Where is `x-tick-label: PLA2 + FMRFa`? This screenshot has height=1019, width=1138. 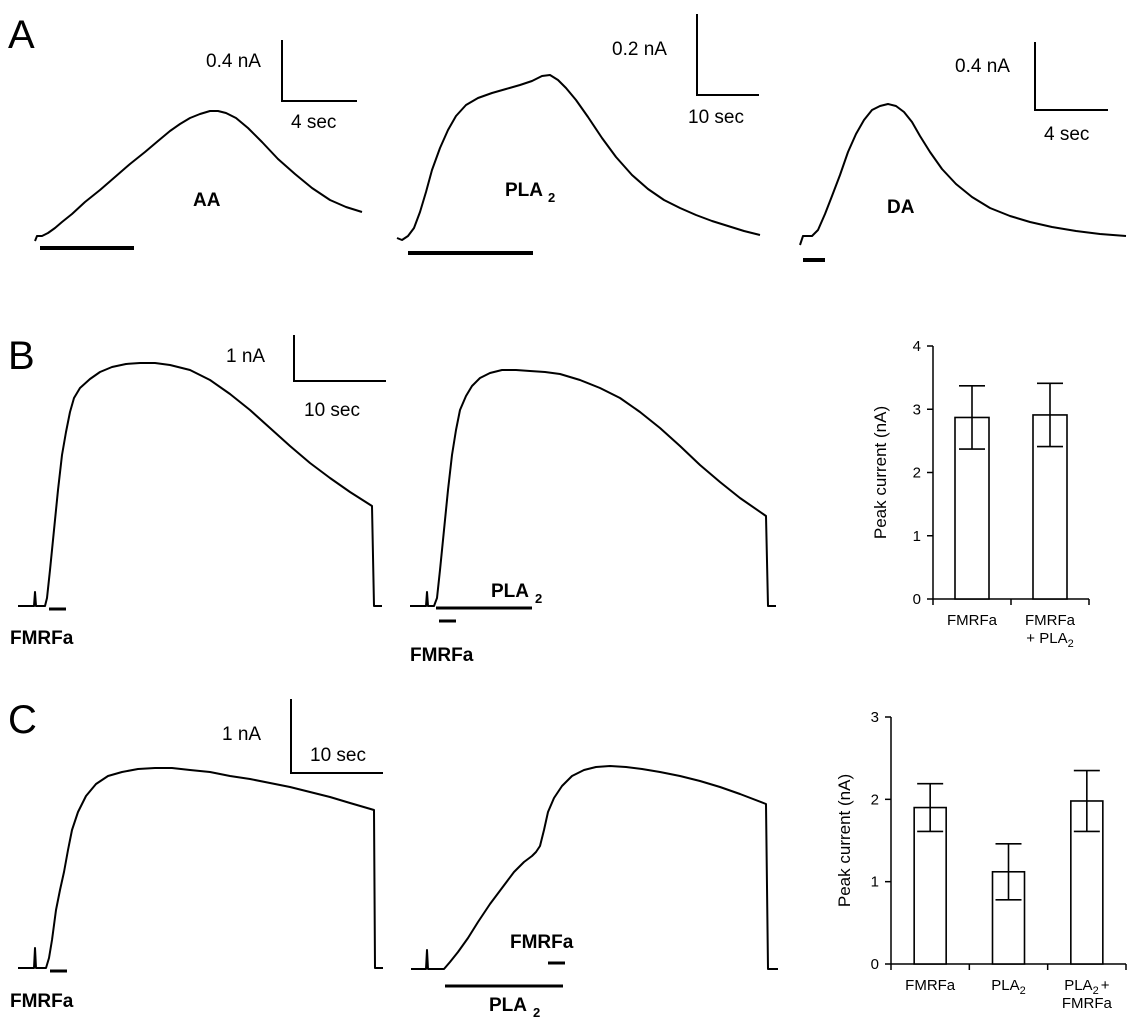
x-tick-label: PLA2 + FMRFa is located at coordinates (1087, 994).